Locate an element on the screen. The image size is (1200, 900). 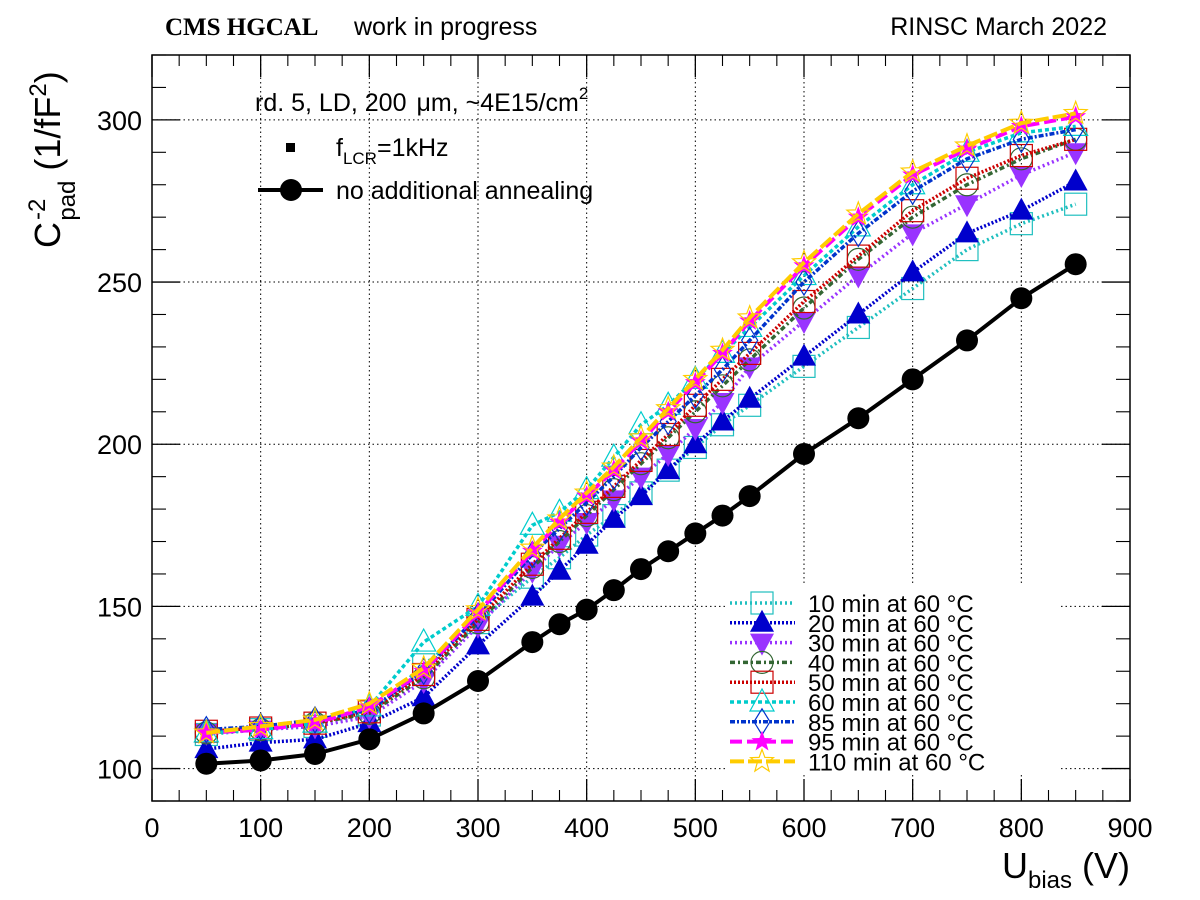
legend-entry-0: 10 min at 60 °C is located at coordinates (852, 604).